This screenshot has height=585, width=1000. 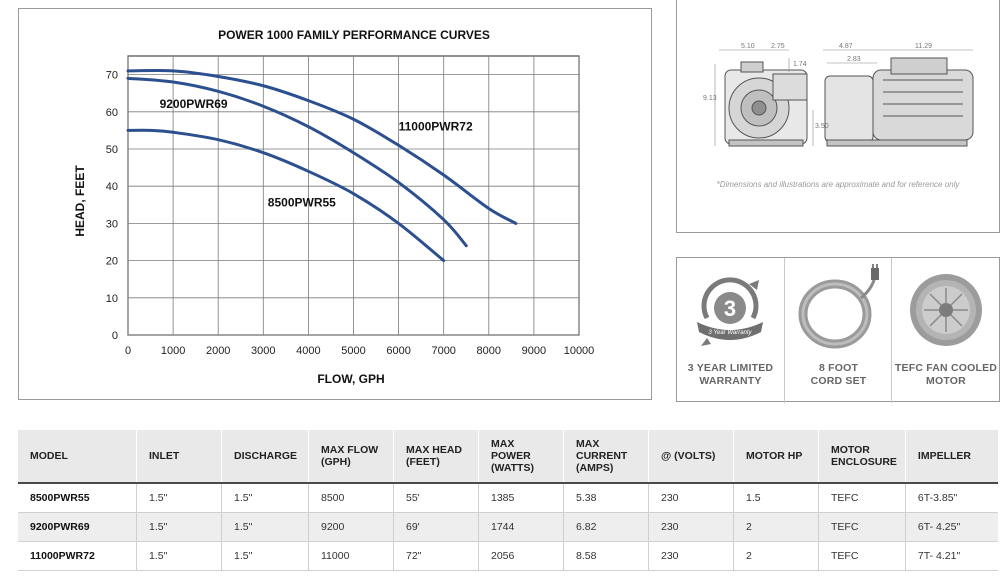 I want to click on series-label-11000pwr72: 11000PWR72, so click(x=436, y=126).